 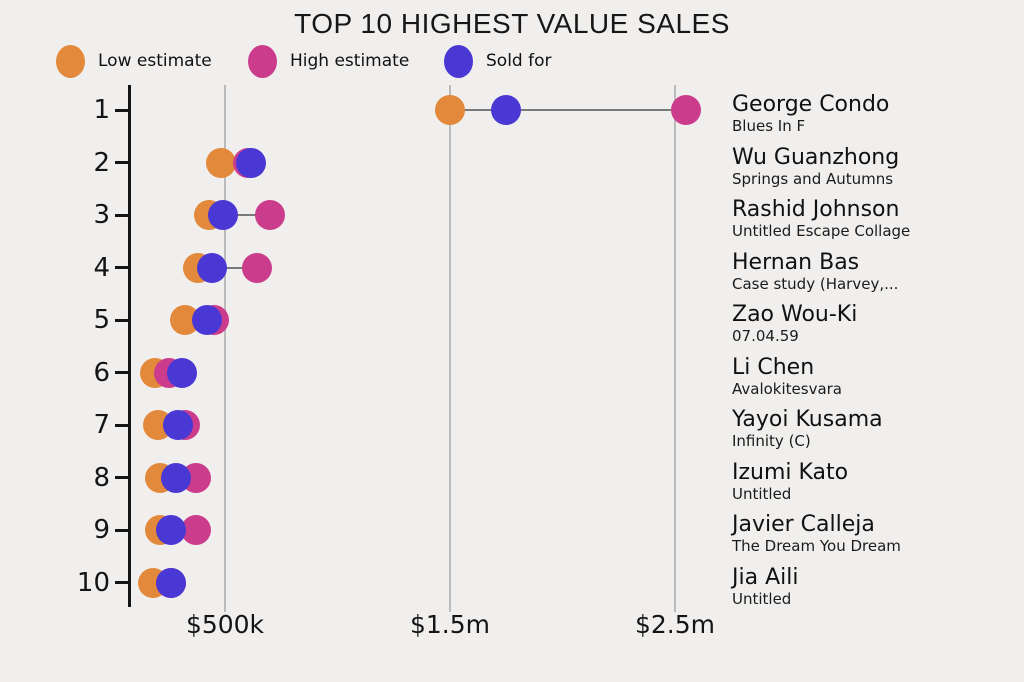 I want to click on legend-label-sold-for: Sold for, so click(x=519, y=61).